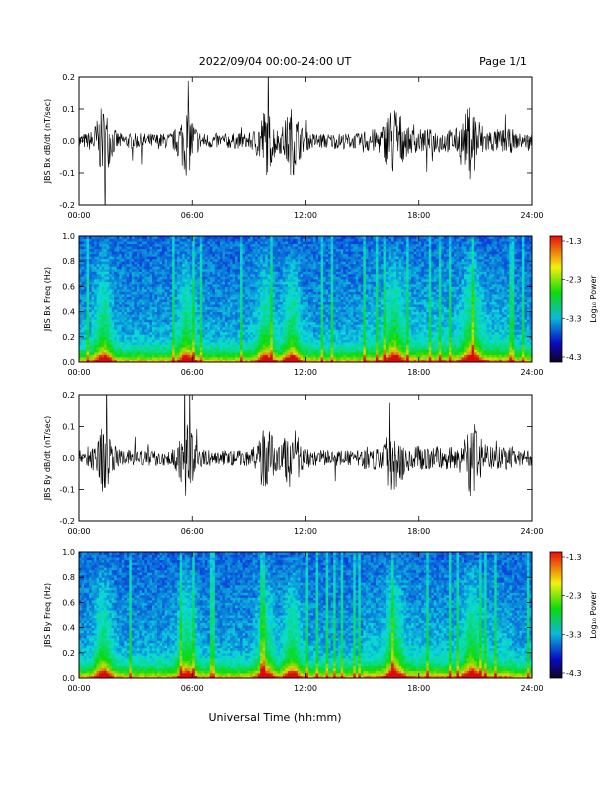 The height and width of the screenshot is (792, 612). I want to click on y-axis-title: JBS Bx Freq (Hz), so click(47, 299).